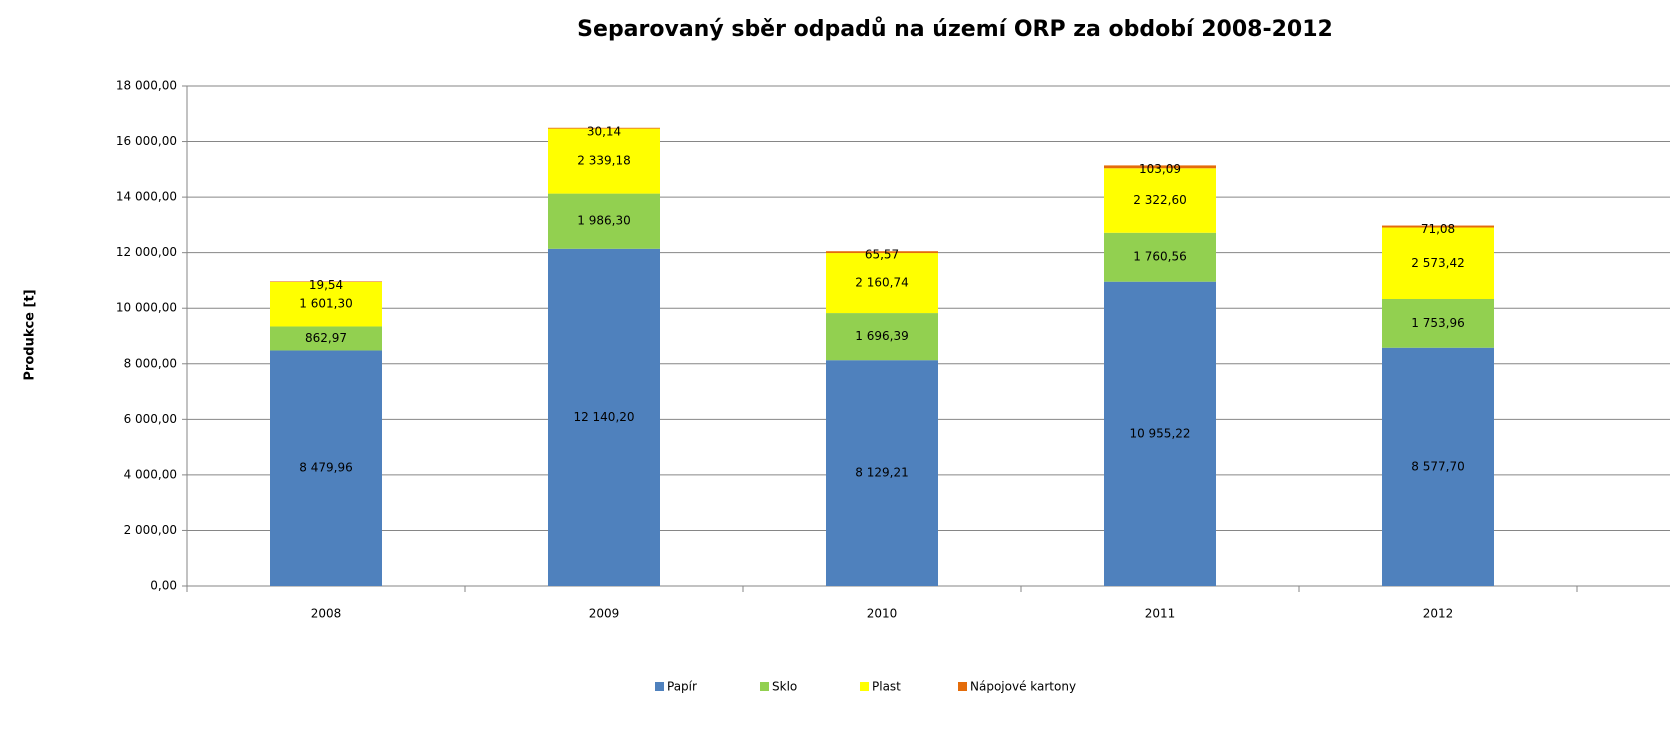 Image resolution: width=1670 pixels, height=739 pixels. Describe the element at coordinates (1160, 614) in the screenshot. I see `x-tick-label: 2011` at that location.